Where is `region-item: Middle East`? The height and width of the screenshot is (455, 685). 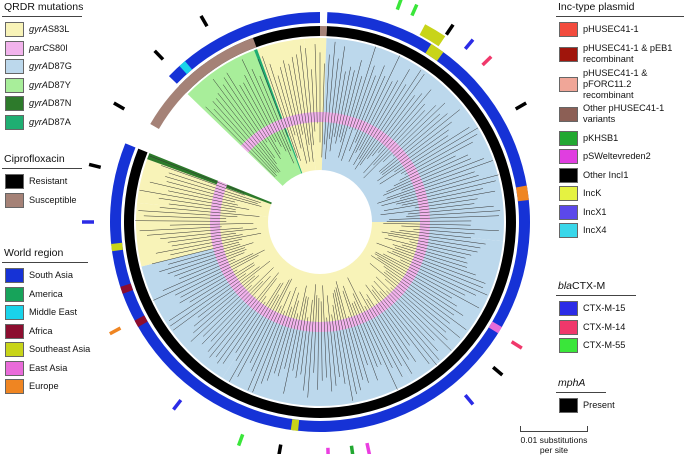 region-item: Middle East is located at coordinates (45, 313).